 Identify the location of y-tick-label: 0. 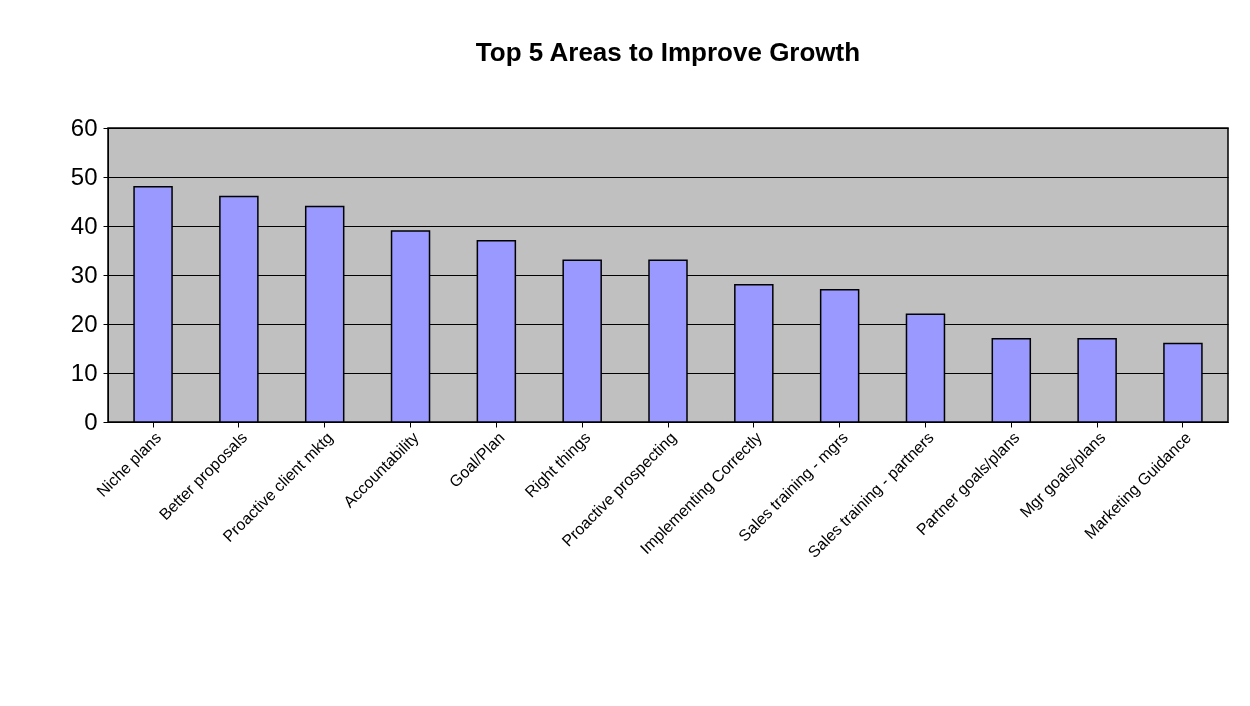
(91, 421).